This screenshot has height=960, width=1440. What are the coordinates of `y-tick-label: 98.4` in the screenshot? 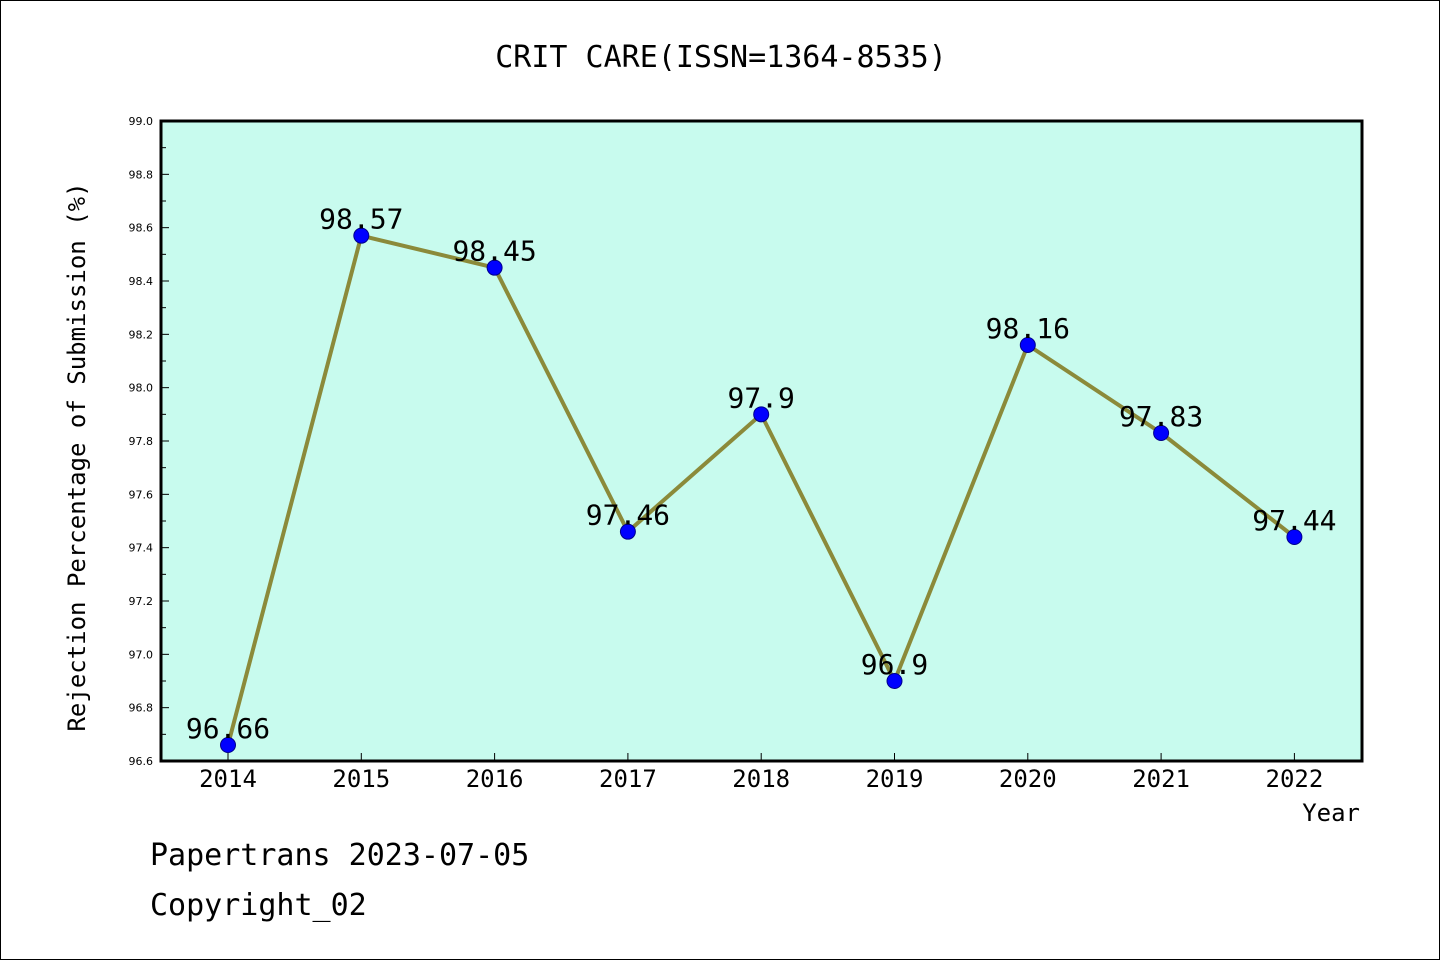 It's located at (141, 281).